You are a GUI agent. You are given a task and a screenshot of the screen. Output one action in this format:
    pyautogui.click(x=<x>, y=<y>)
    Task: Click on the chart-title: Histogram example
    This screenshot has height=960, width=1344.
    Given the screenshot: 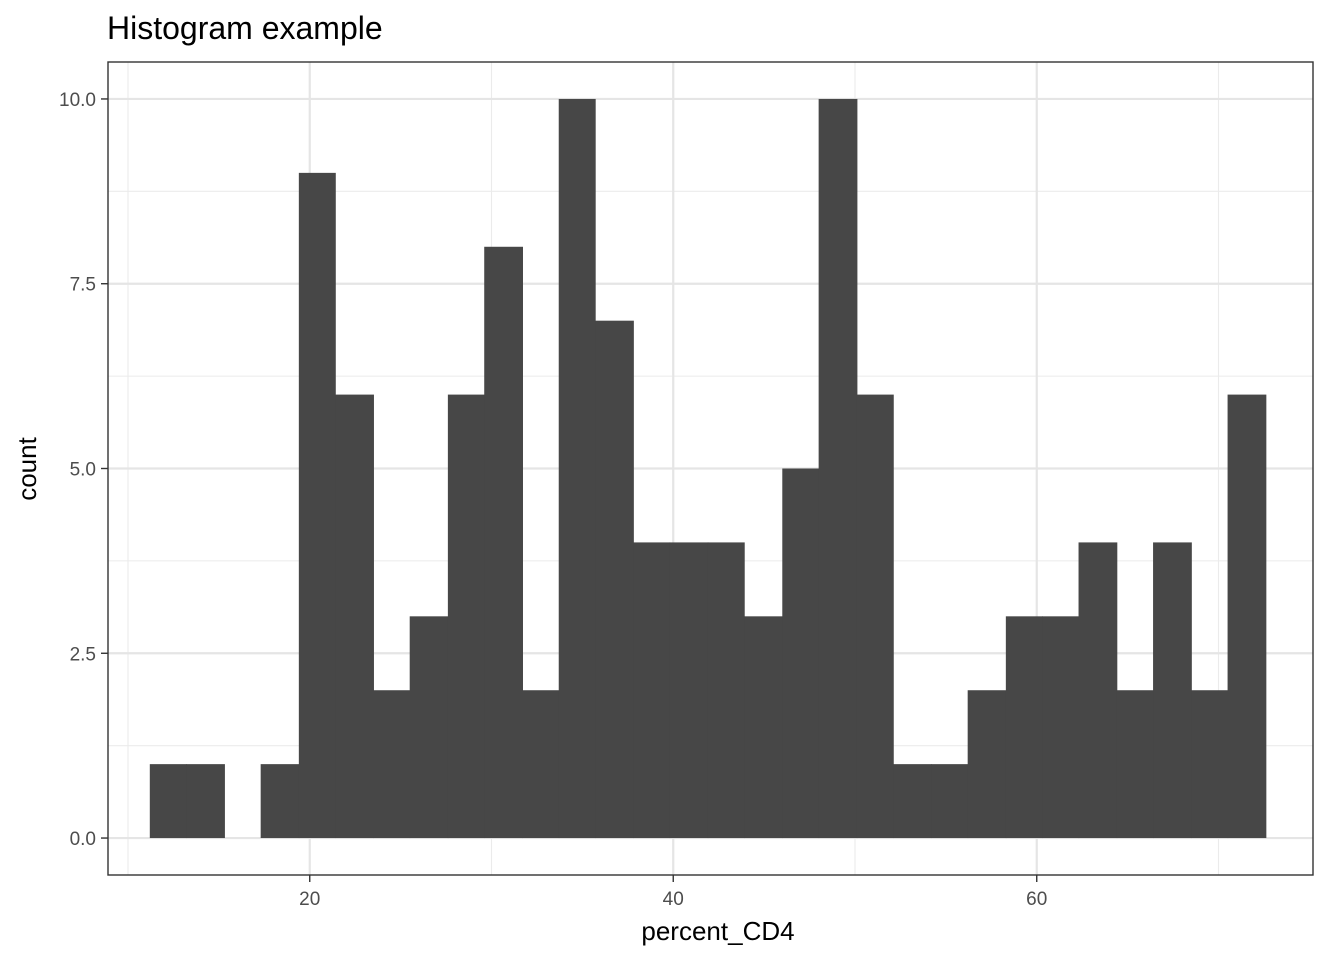 What is the action you would take?
    pyautogui.click(x=245, y=28)
    